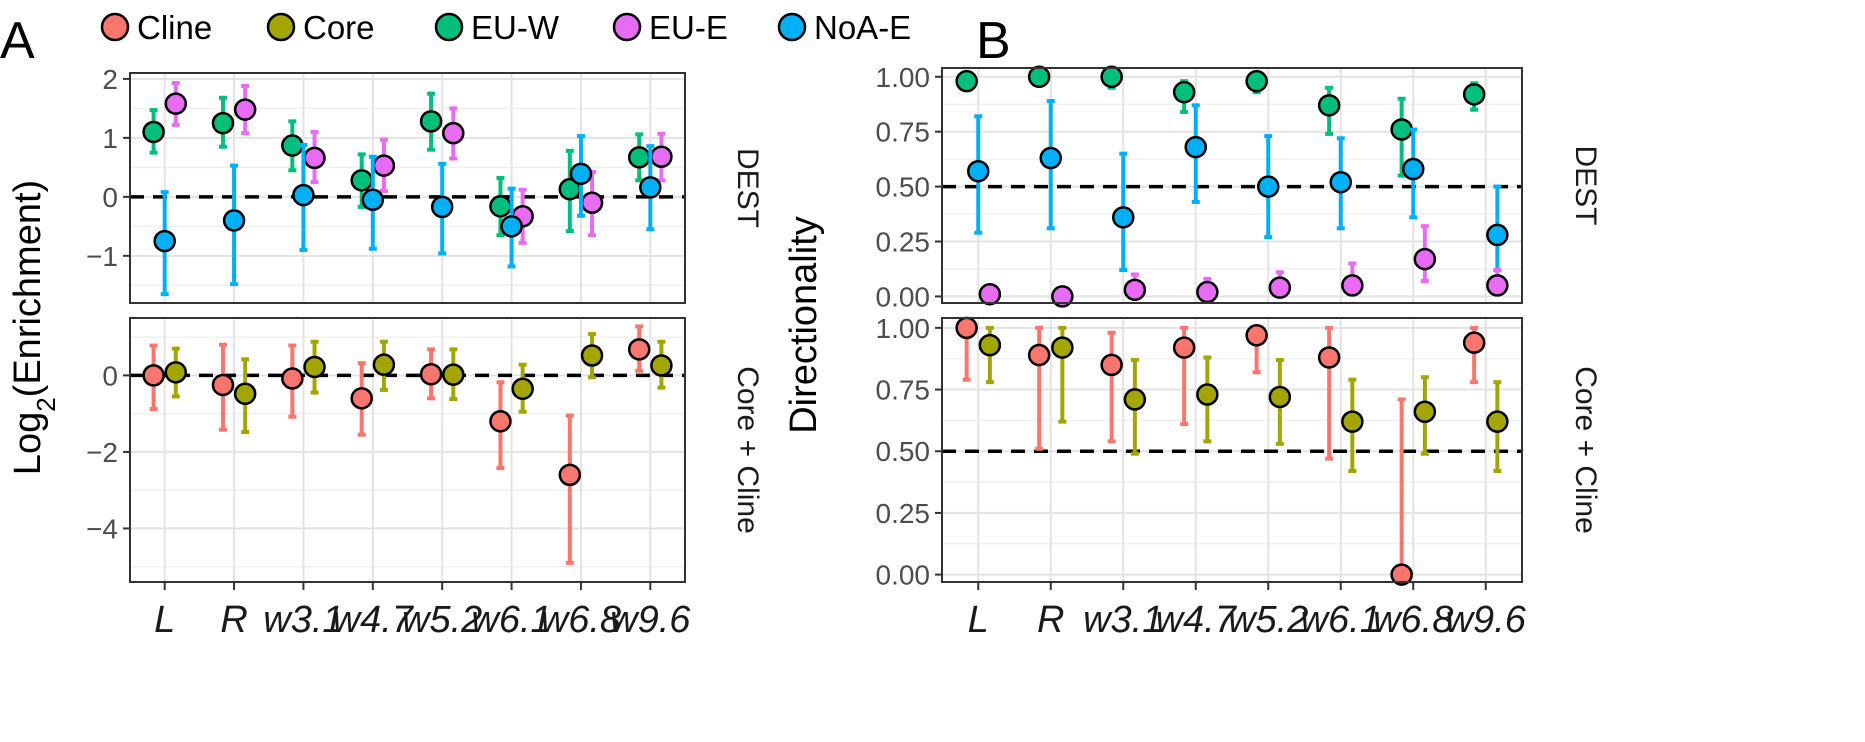 The image size is (1865, 742). What do you see at coordinates (281, 27) in the screenshot?
I see `legend-key-core` at bounding box center [281, 27].